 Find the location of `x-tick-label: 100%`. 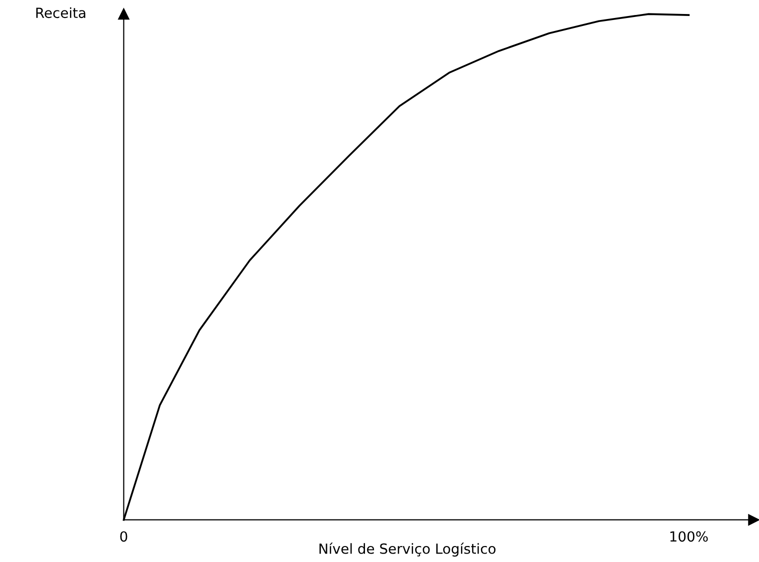

x-tick-label: 100% is located at coordinates (689, 536).